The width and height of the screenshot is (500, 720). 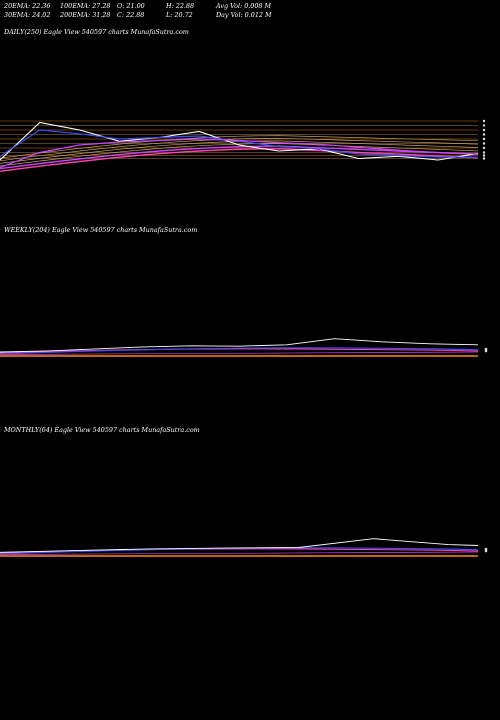 I want to click on monthly-chart, so click(x=244, y=547).